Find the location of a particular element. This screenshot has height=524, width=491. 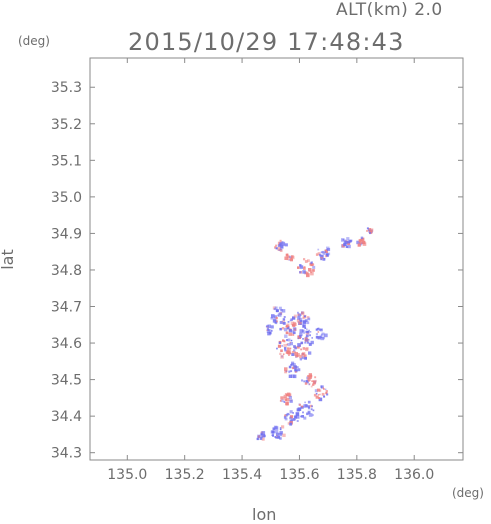

y-tick-label: 35.0 is located at coordinates (66, 198).